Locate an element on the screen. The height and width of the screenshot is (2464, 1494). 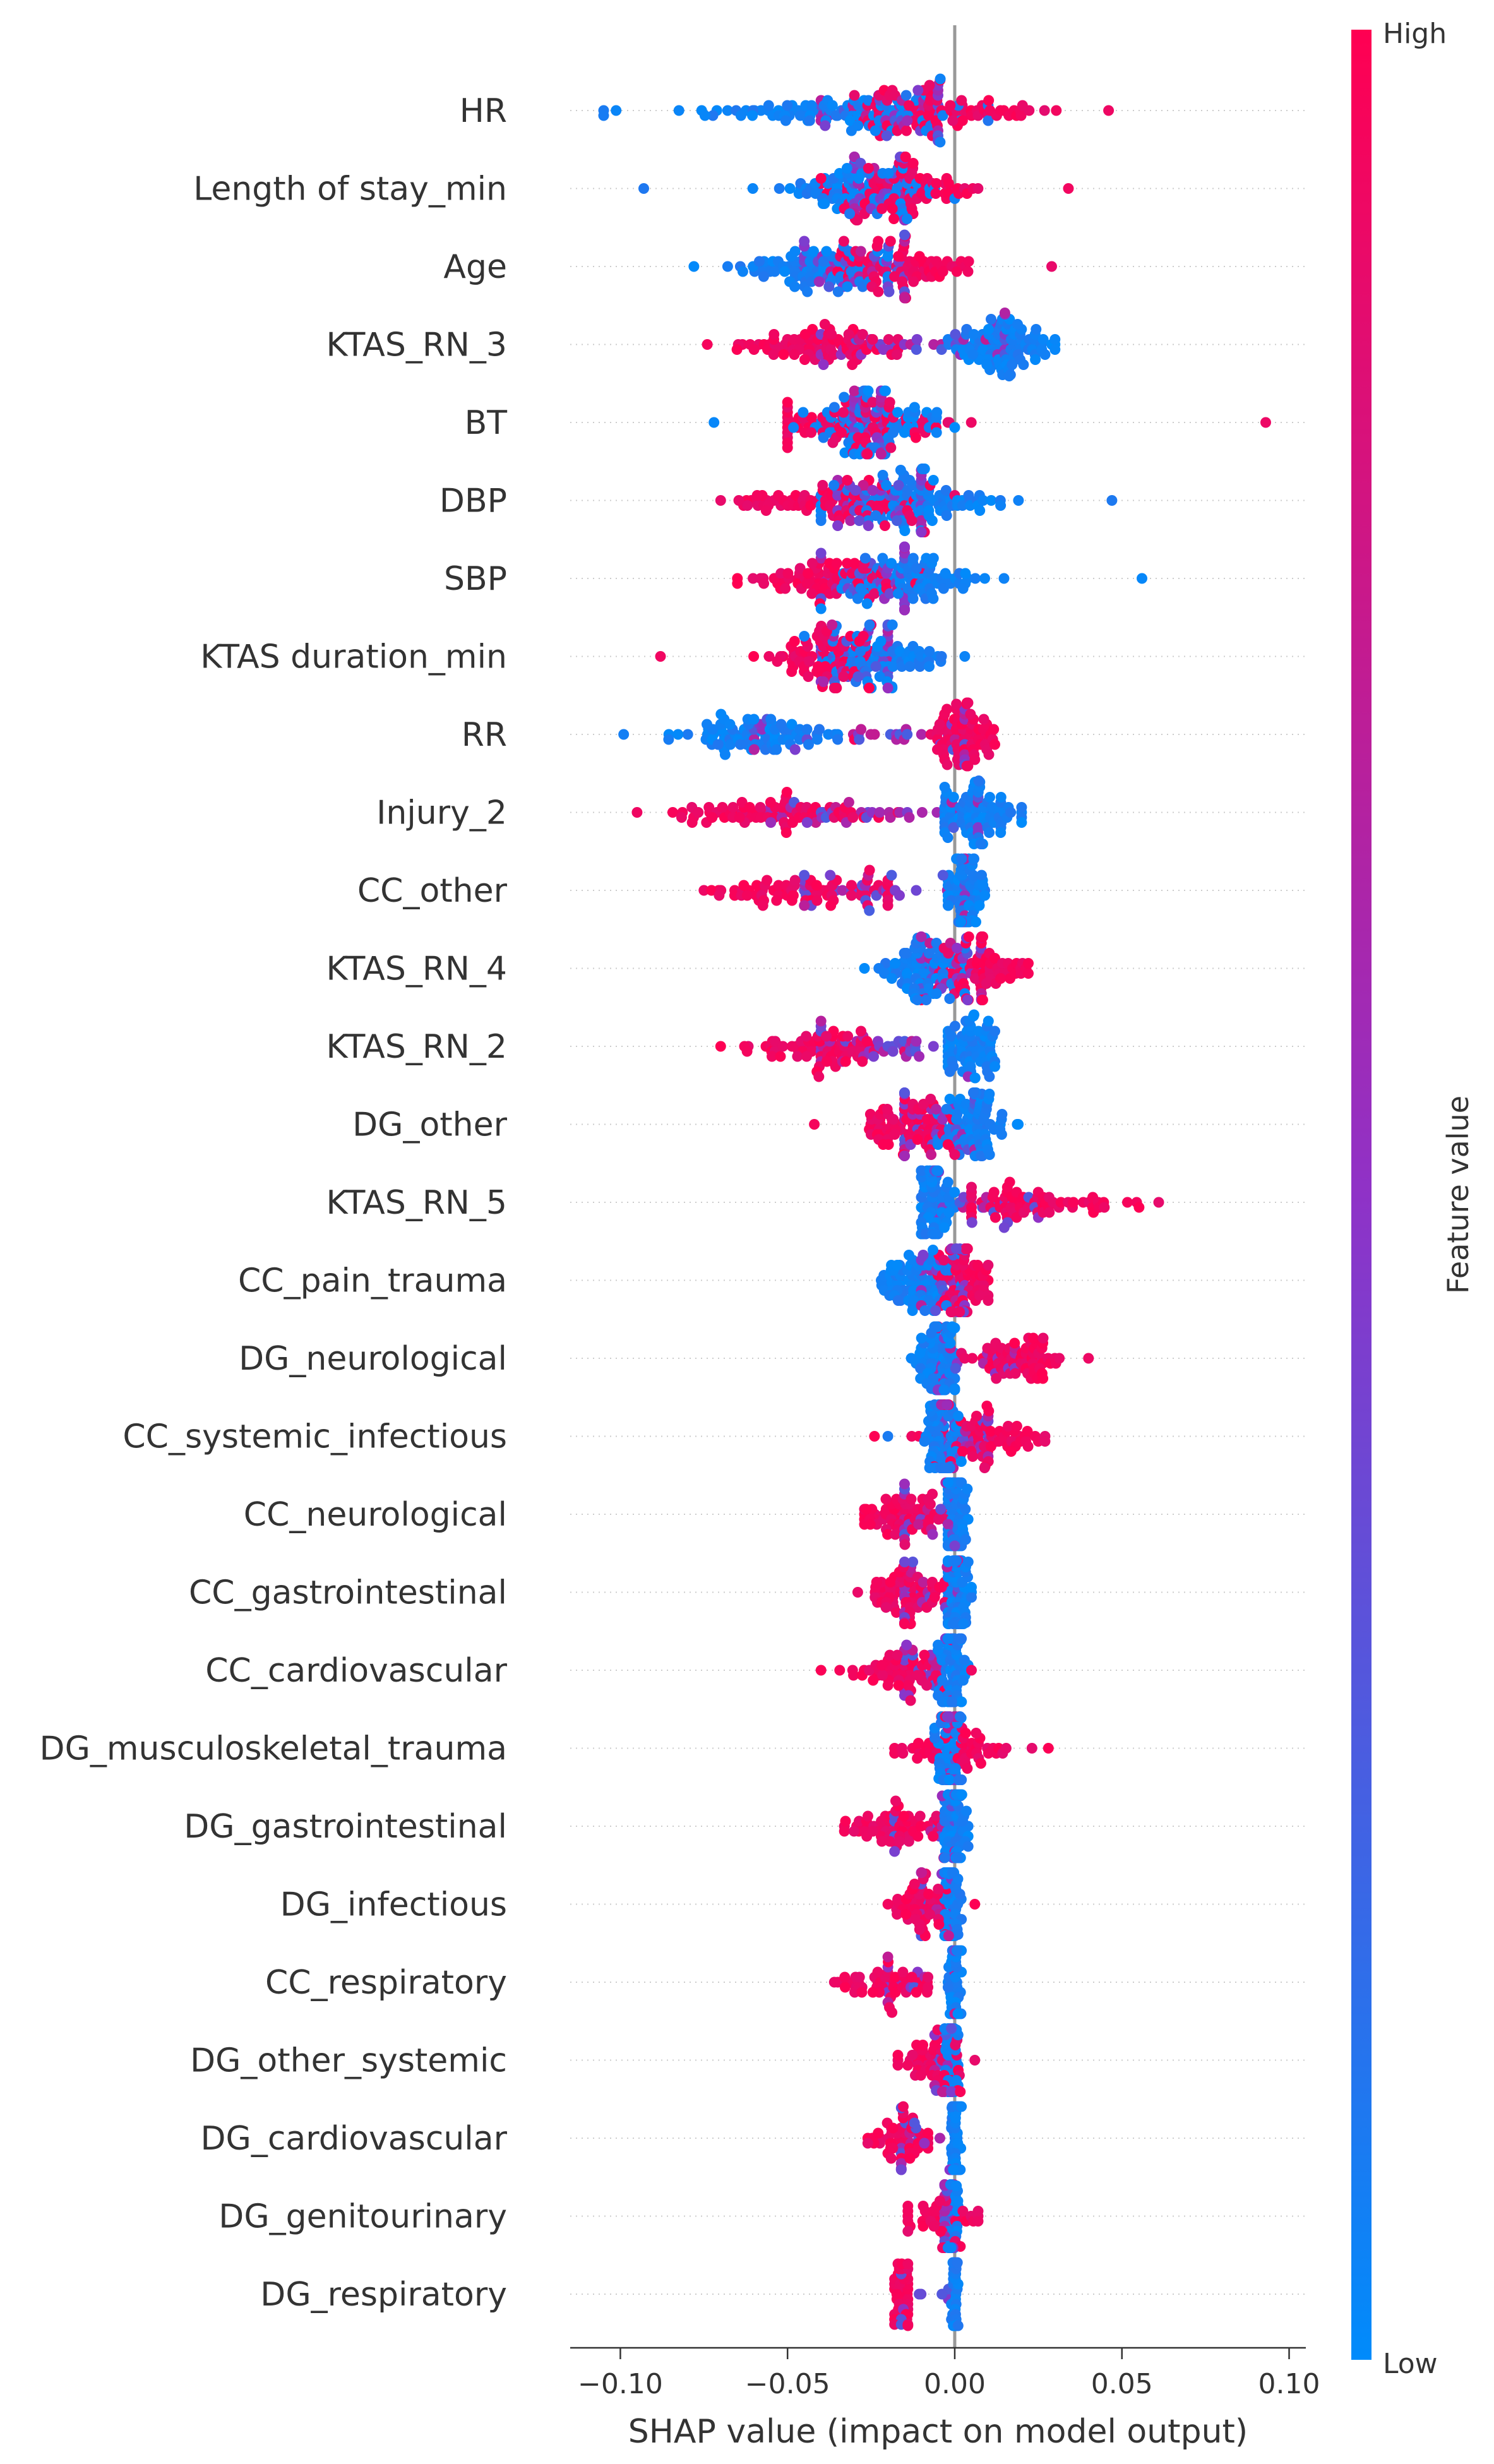
x-axis-label: SHAP value (impact on model output) is located at coordinates (938, 2432).